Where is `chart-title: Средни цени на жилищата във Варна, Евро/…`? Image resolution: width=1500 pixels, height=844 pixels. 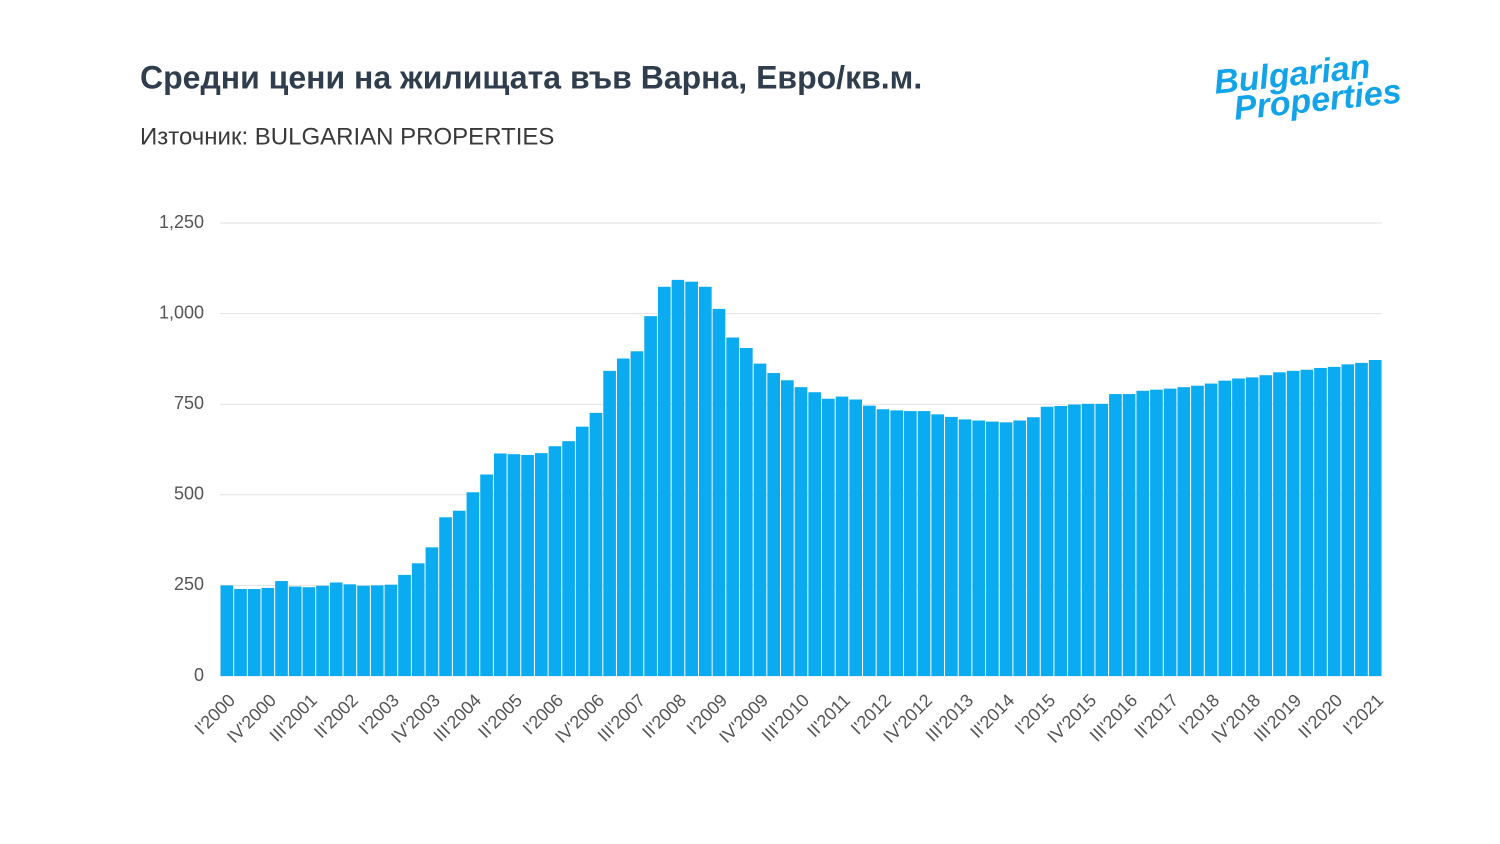 chart-title: Средни цени на жилищата във Варна, Евро/… is located at coordinates (531, 77).